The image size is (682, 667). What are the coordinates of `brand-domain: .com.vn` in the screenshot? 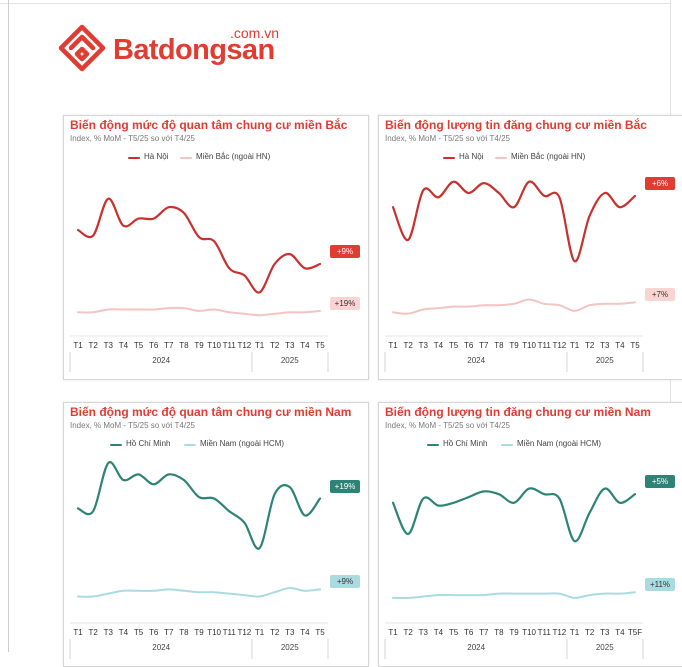 It's located at (255, 33).